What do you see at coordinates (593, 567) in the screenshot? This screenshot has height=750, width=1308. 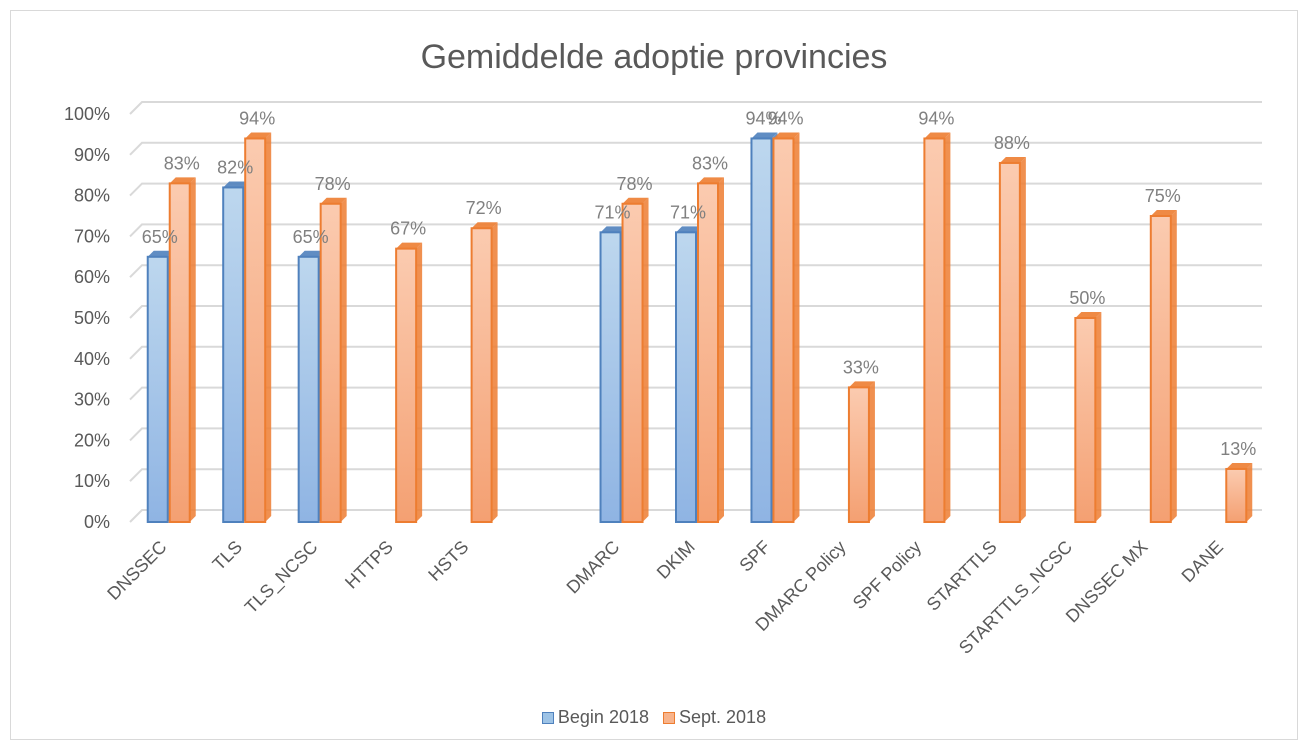 I see `x-tick-label: DMARC` at bounding box center [593, 567].